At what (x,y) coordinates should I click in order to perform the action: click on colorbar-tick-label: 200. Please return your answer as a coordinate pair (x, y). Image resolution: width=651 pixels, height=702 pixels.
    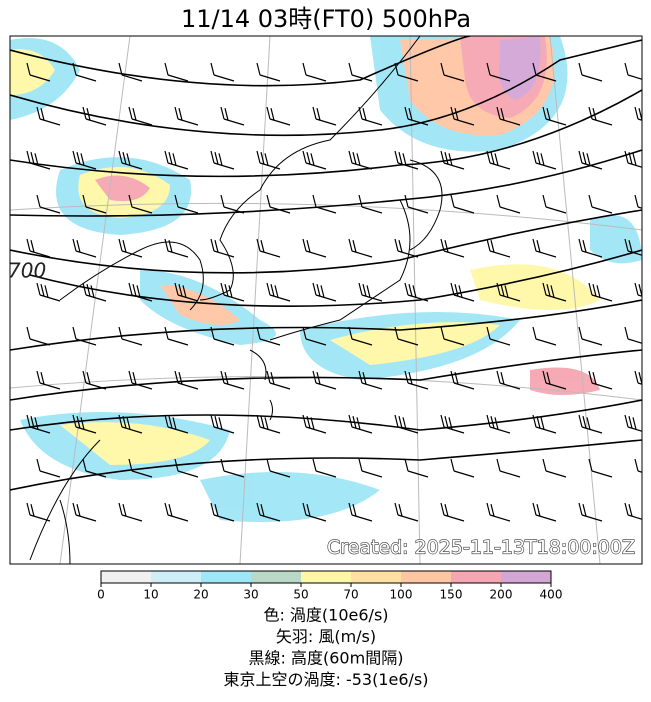
    Looking at the image, I should click on (501, 595).